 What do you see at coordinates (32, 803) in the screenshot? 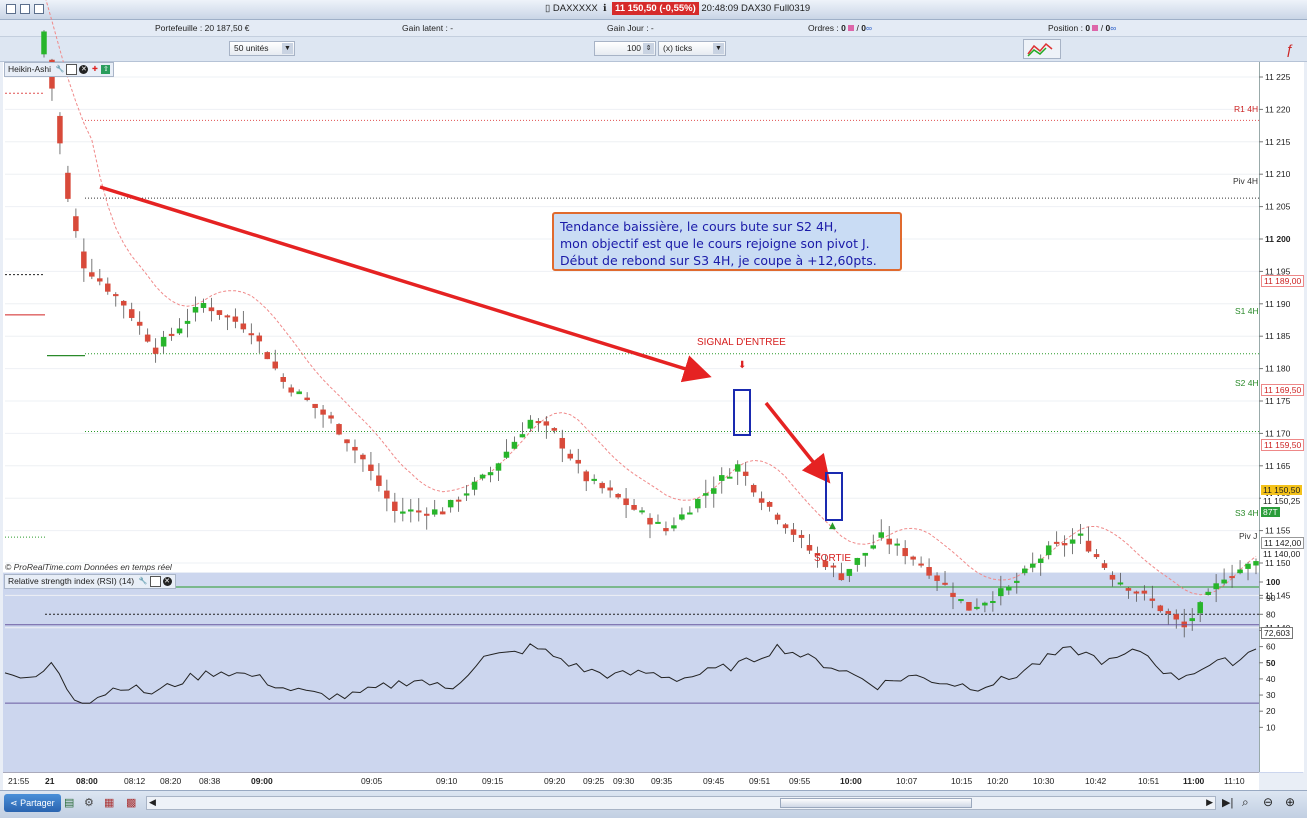
I see `share-button: ⋖ Partager` at bounding box center [32, 803].